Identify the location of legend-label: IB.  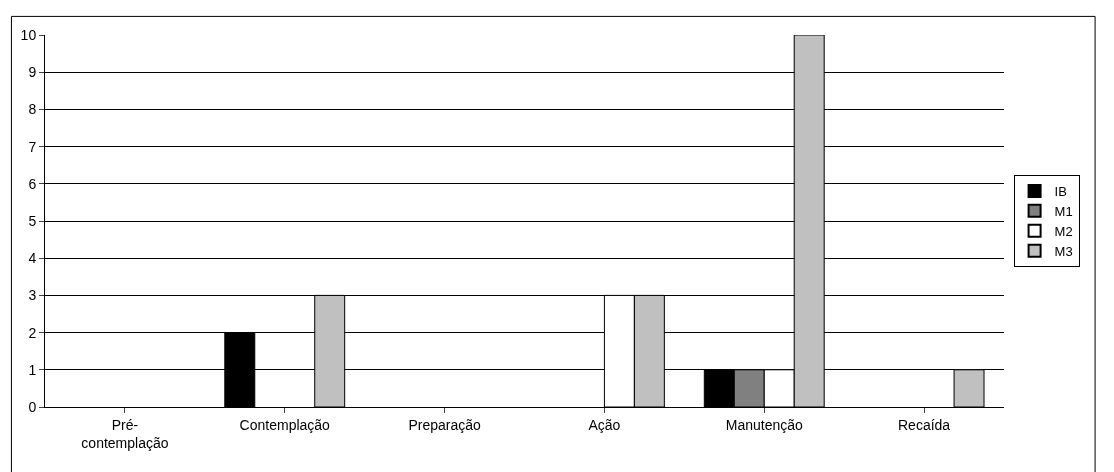
(1060, 192).